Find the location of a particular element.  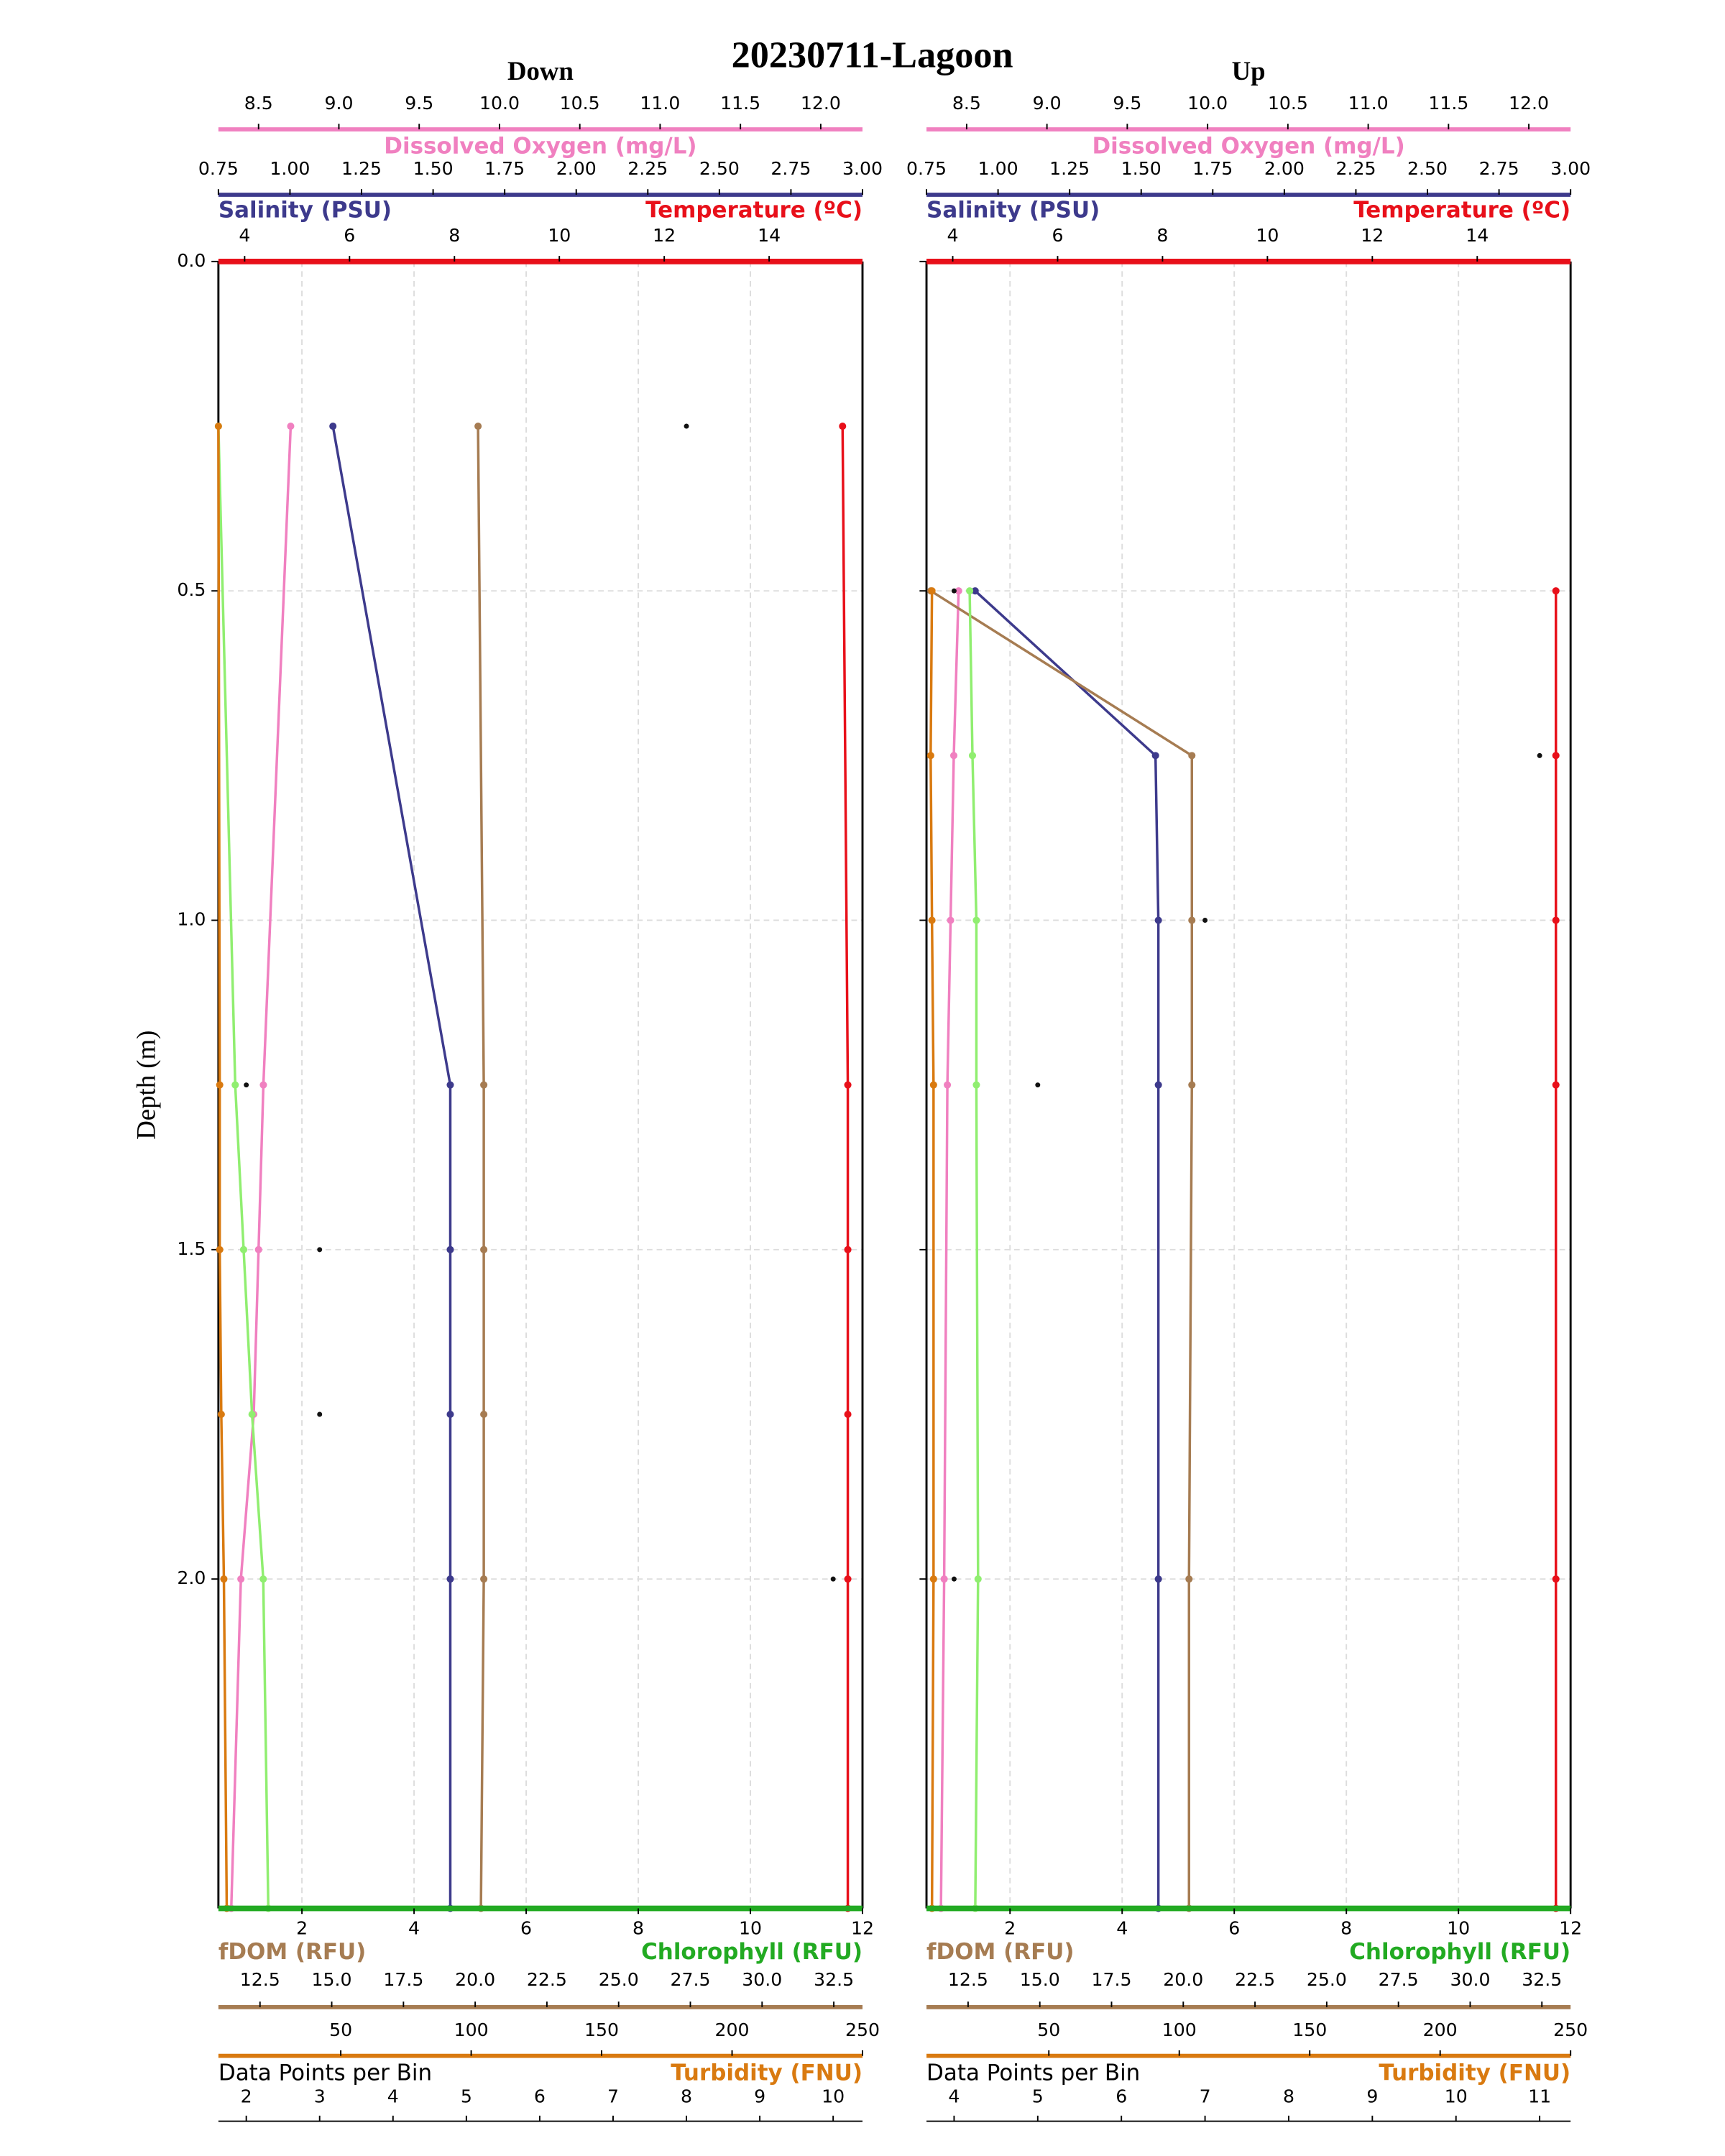

axis-label: fDOM (RFU) is located at coordinates (1000, 1952).